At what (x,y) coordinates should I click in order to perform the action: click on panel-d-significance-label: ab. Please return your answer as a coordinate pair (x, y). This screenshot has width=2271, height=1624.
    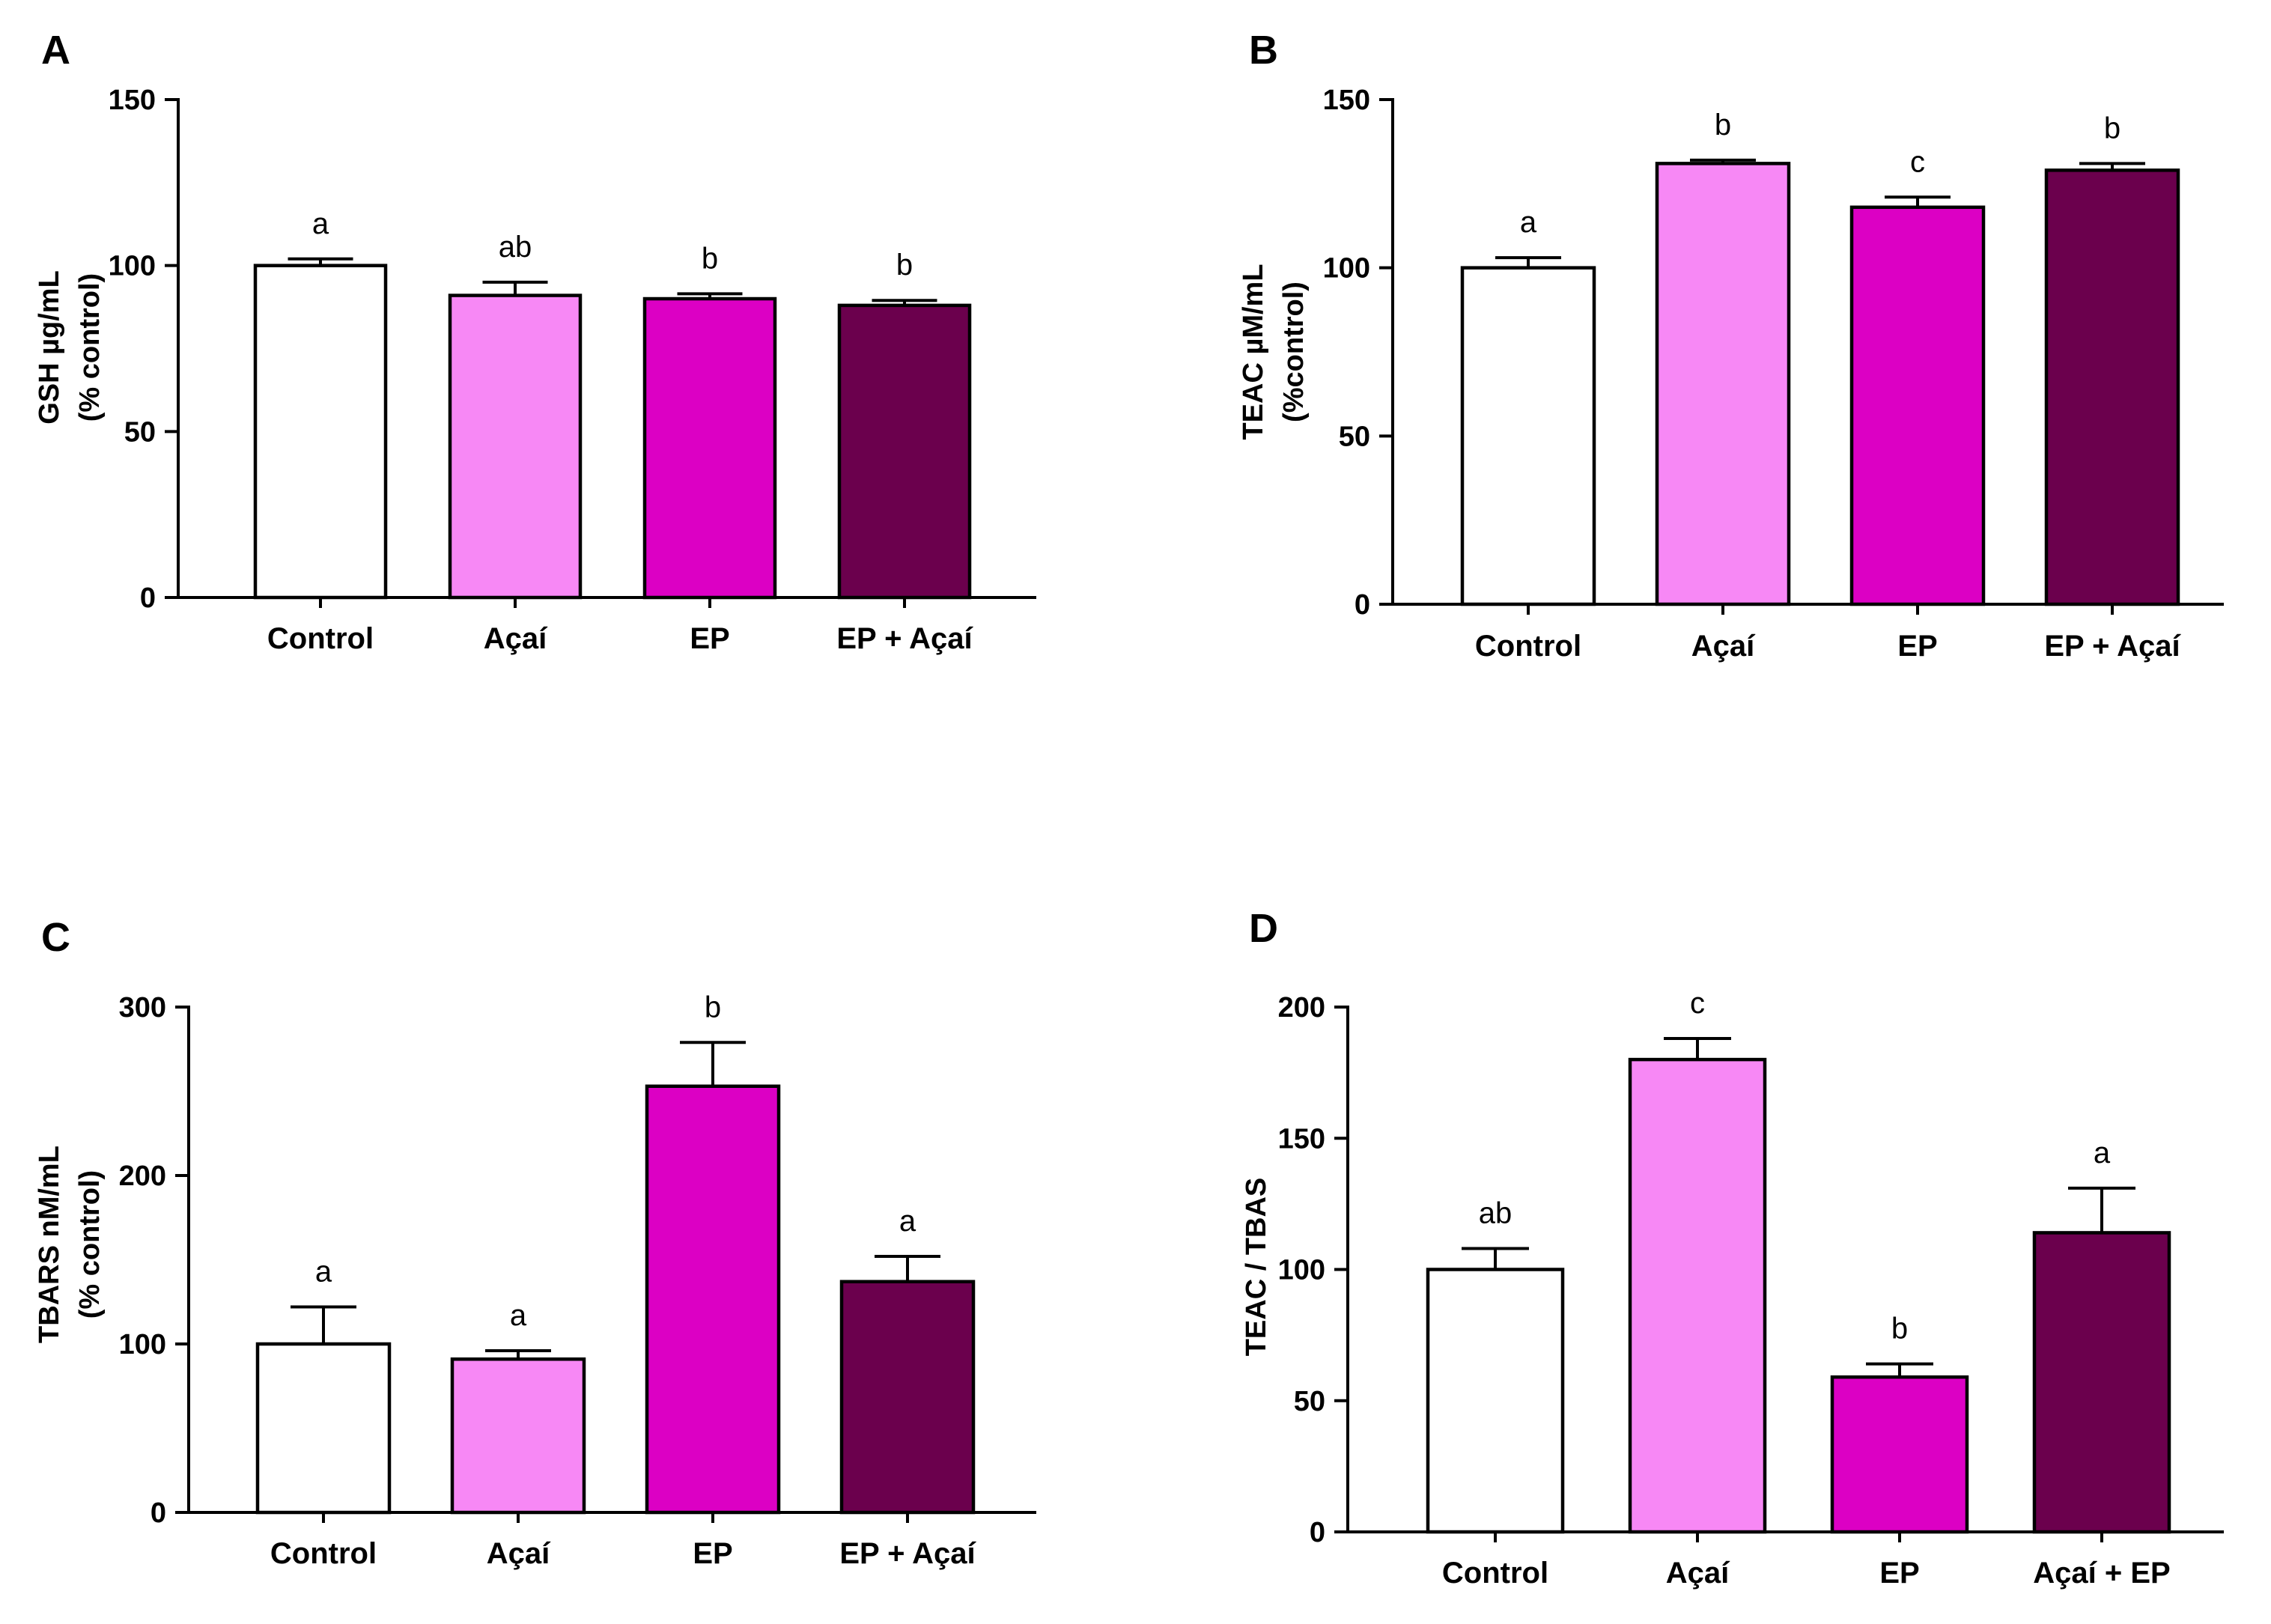
    Looking at the image, I should click on (1496, 1213).